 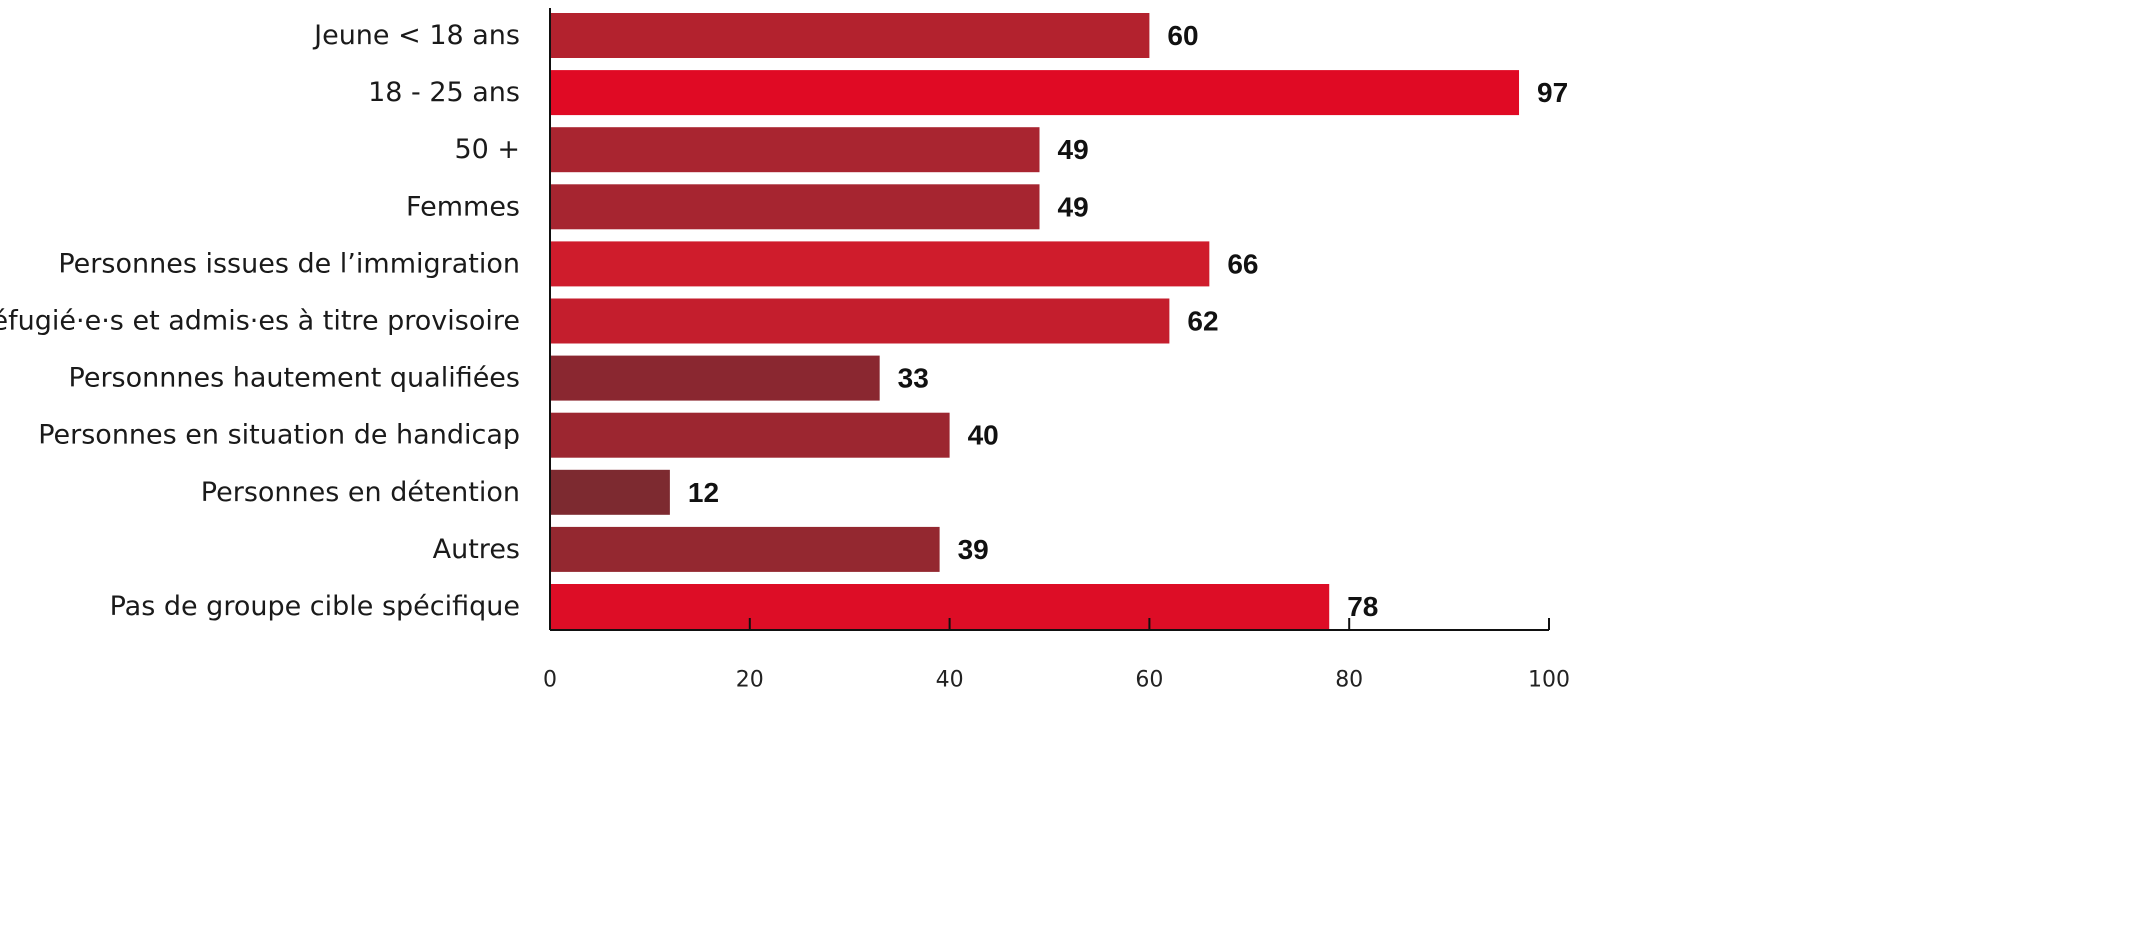 What do you see at coordinates (703, 492) in the screenshot?
I see `value-label: 12` at bounding box center [703, 492].